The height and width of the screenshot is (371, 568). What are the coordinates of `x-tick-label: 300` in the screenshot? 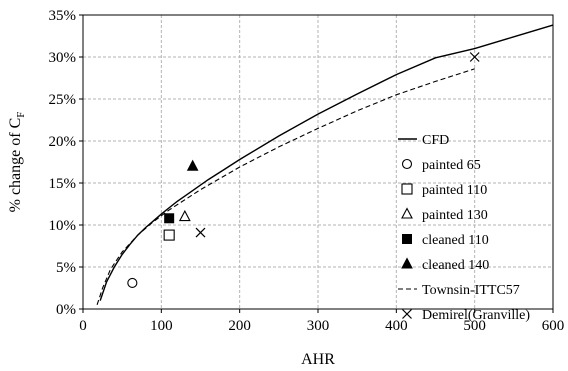 It's located at (318, 326).